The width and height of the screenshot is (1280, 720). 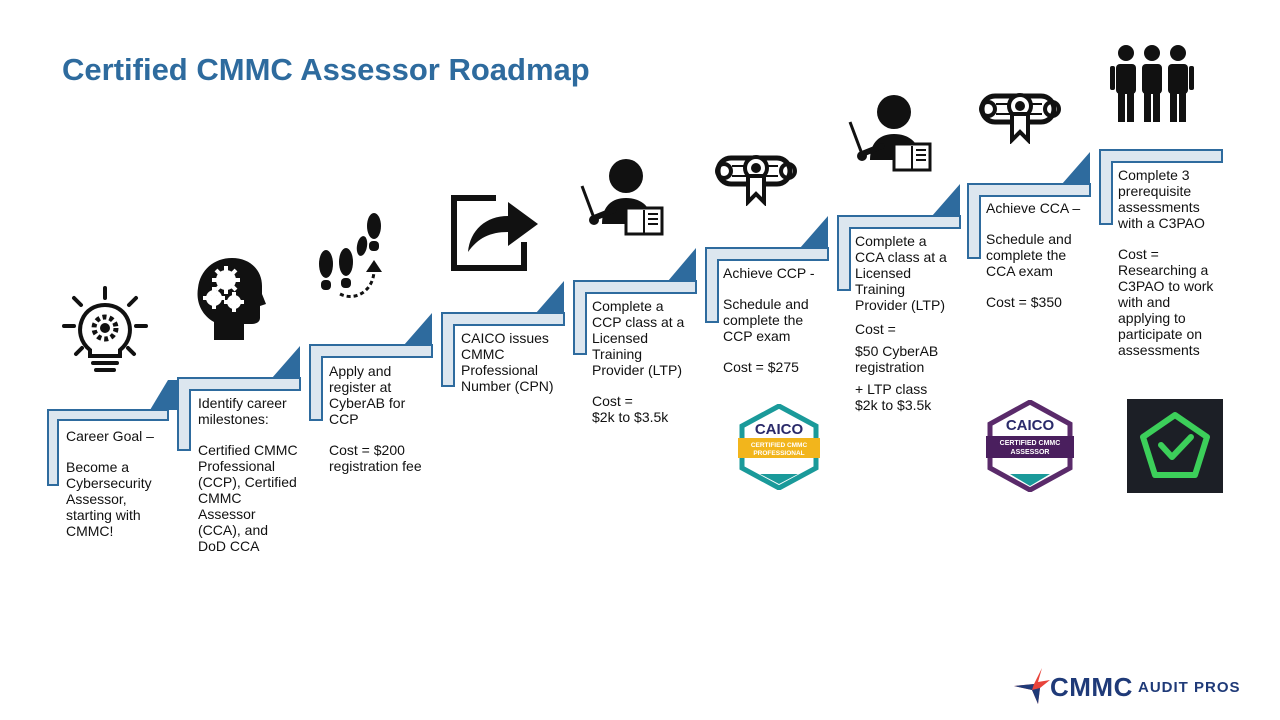 What do you see at coordinates (779, 429) in the screenshot?
I see `ccp-badge-brand: CAICO` at bounding box center [779, 429].